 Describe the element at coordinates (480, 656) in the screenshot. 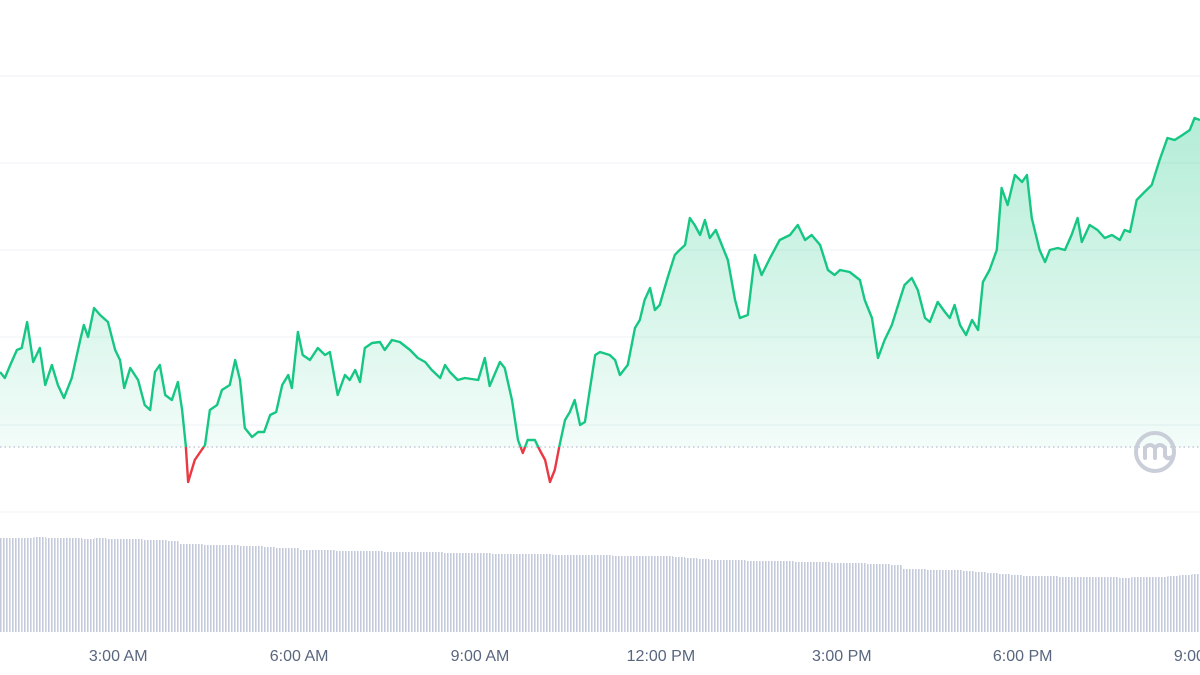

I see `x-tick-label: 9:00 AM` at that location.